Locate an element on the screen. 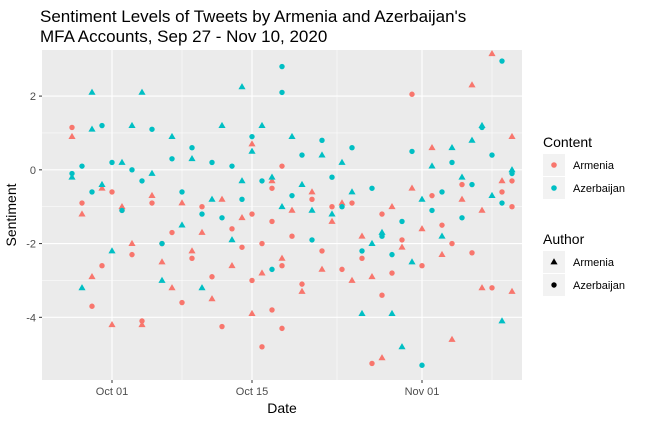 Image resolution: width=645 pixels, height=423 pixels. y-axis-title: Sentiment is located at coordinates (11, 214).